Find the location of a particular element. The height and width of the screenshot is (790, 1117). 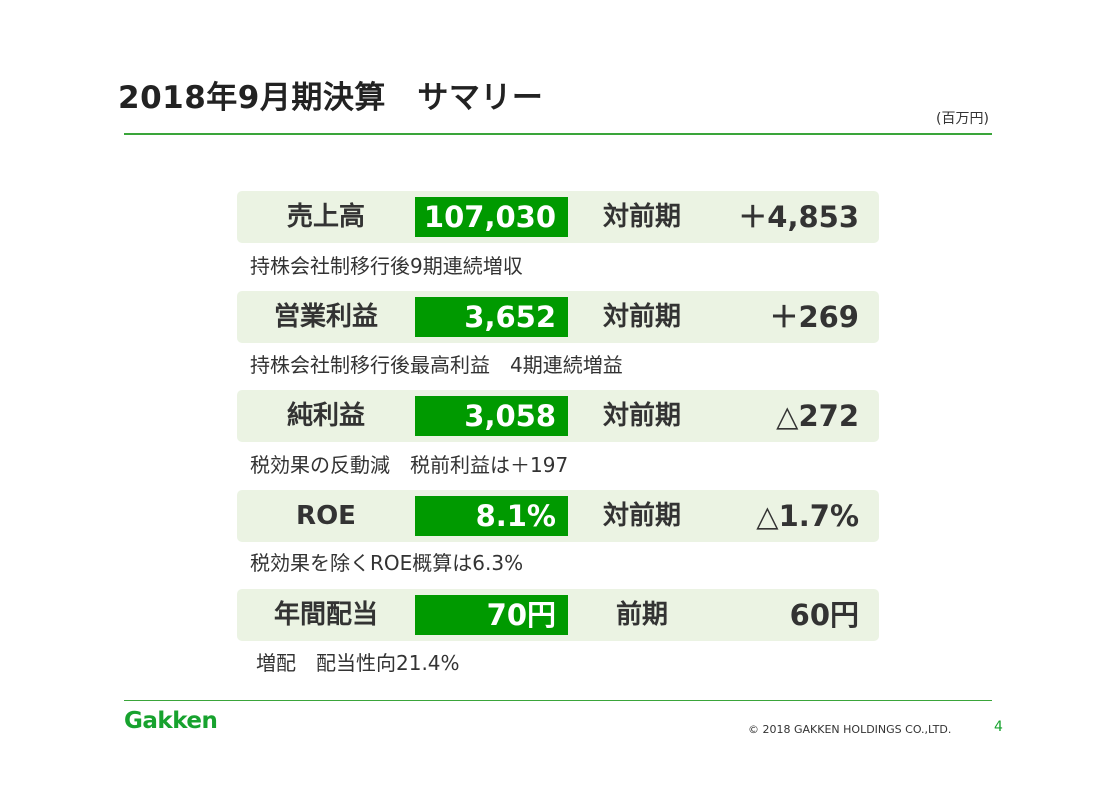

brand-logo: Gakken is located at coordinates (171, 721).